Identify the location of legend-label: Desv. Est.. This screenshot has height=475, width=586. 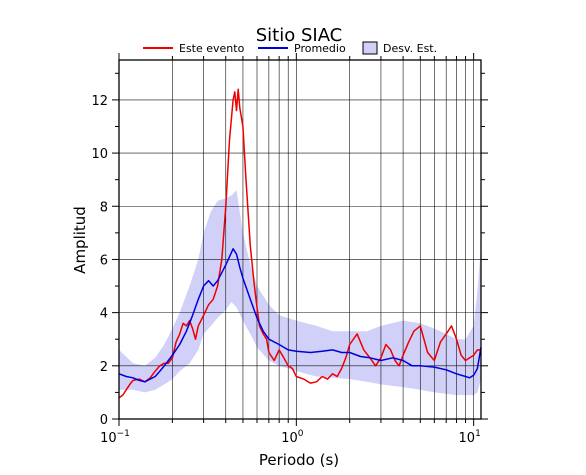
(410, 48).